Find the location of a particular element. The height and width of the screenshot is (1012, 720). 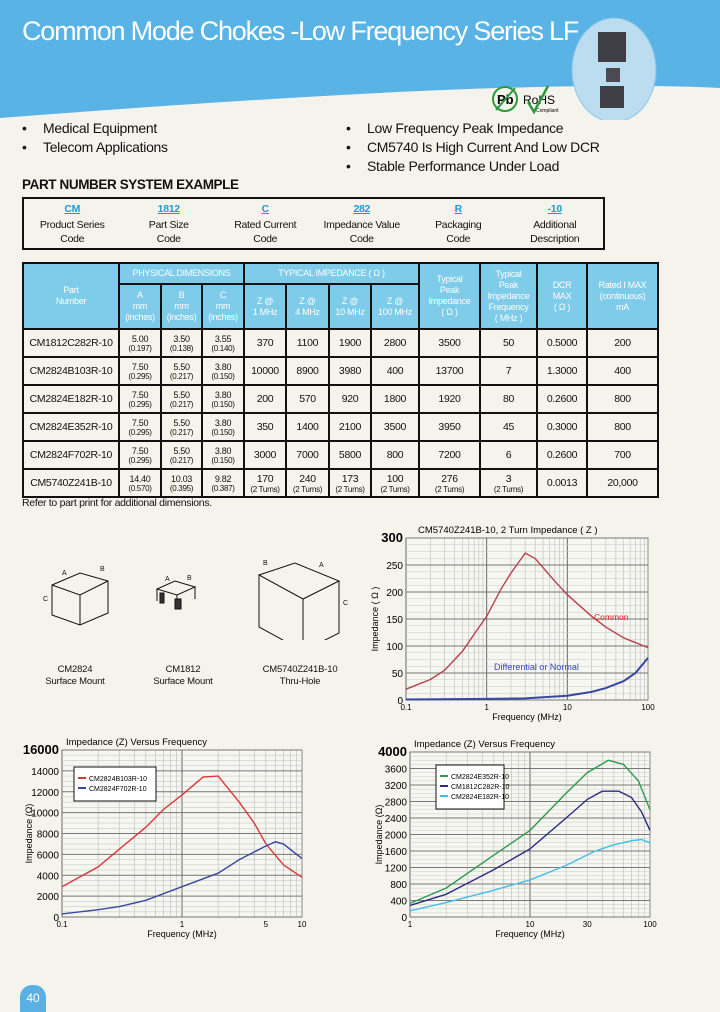

y-tick-label: 12000 is located at coordinates (45, 793).